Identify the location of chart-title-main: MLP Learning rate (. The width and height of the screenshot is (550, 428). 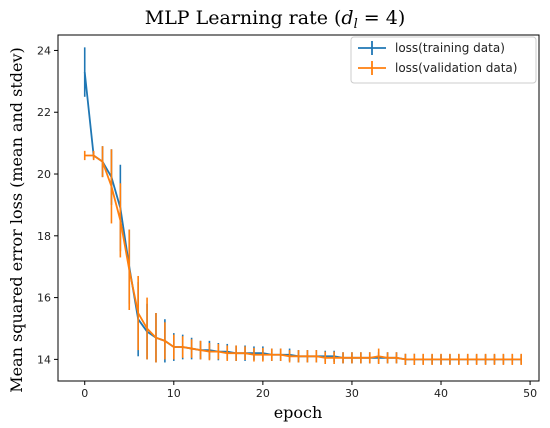
(243, 18).